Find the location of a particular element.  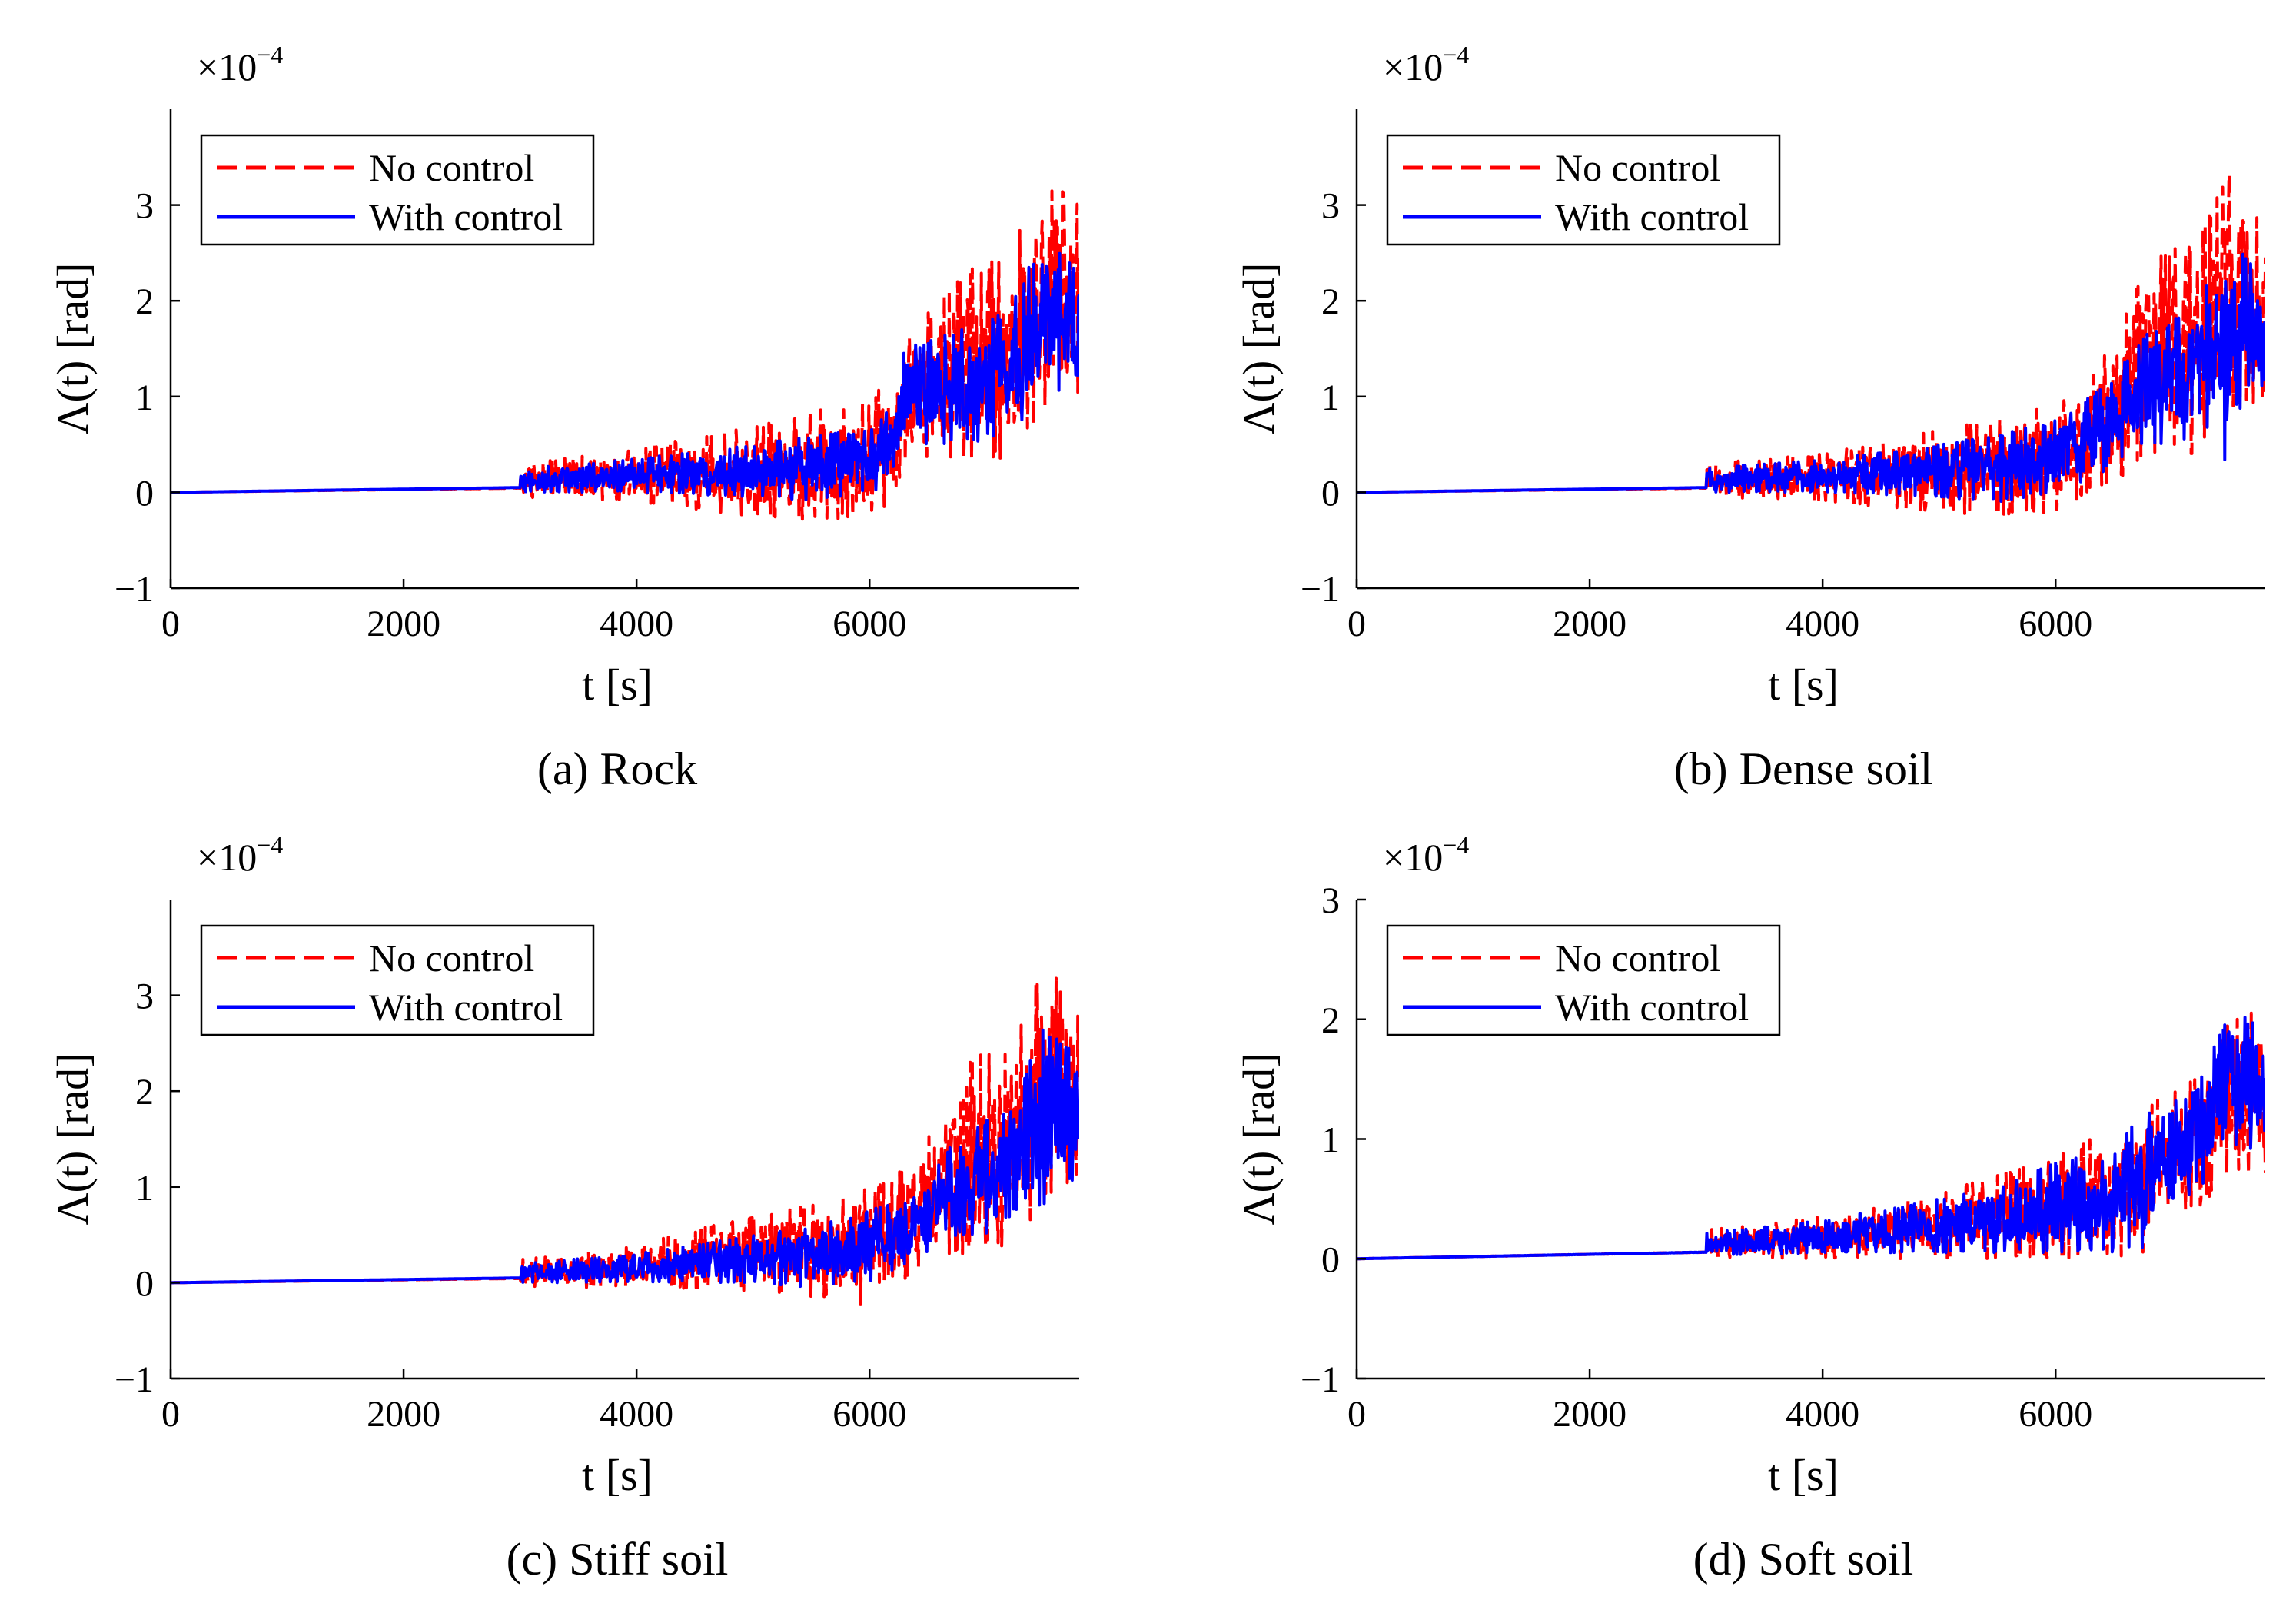

panel-caption: (a) Rock is located at coordinates (617, 768).